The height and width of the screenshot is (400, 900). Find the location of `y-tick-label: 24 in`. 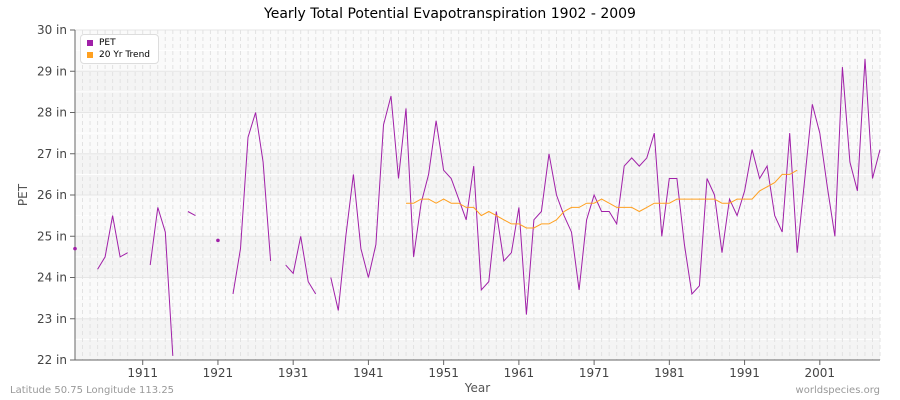

y-tick-label: 24 in is located at coordinates (52, 278).